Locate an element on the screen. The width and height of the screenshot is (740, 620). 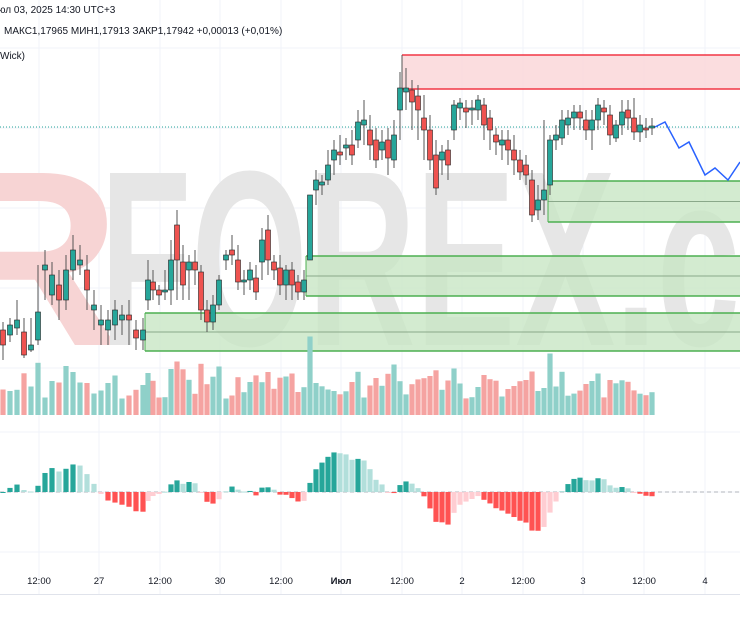
forecast-path is located at coordinates (697, 151).